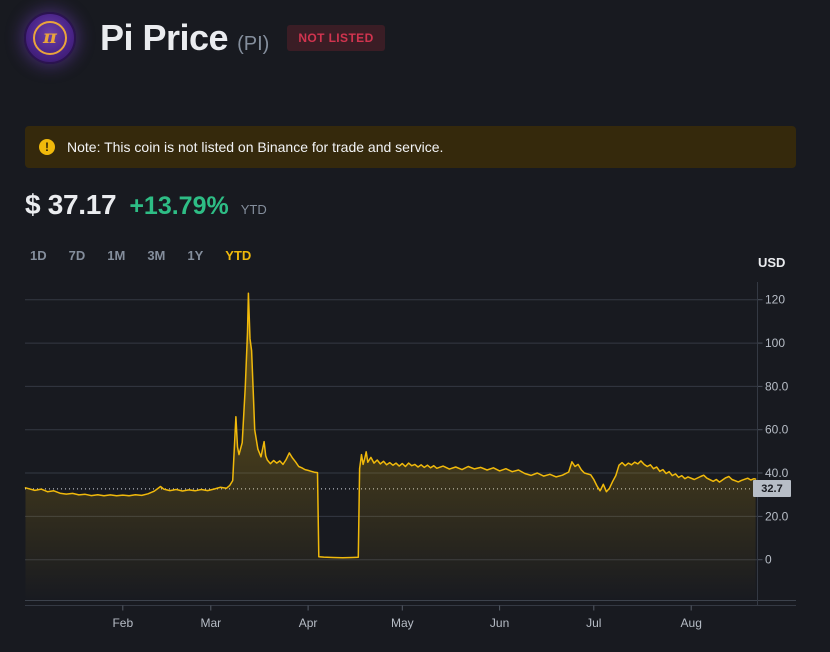 This screenshot has height=652, width=830. Describe the element at coordinates (777, 516) in the screenshot. I see `y-axis-label: 20.0` at that location.